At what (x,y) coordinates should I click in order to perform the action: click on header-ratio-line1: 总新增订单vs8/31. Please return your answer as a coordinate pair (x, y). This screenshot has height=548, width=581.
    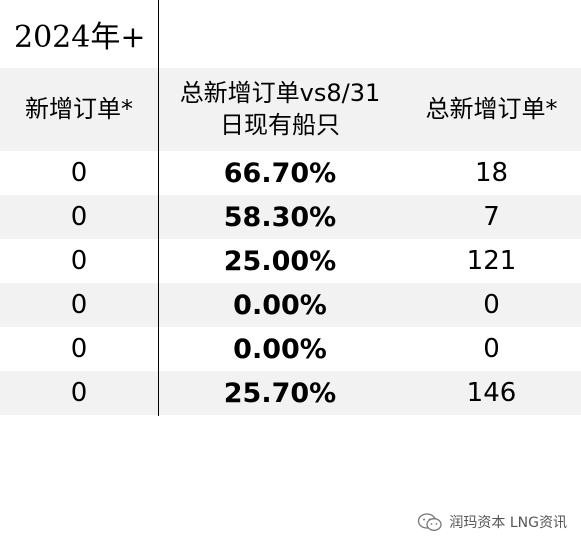
    Looking at the image, I should click on (280, 93).